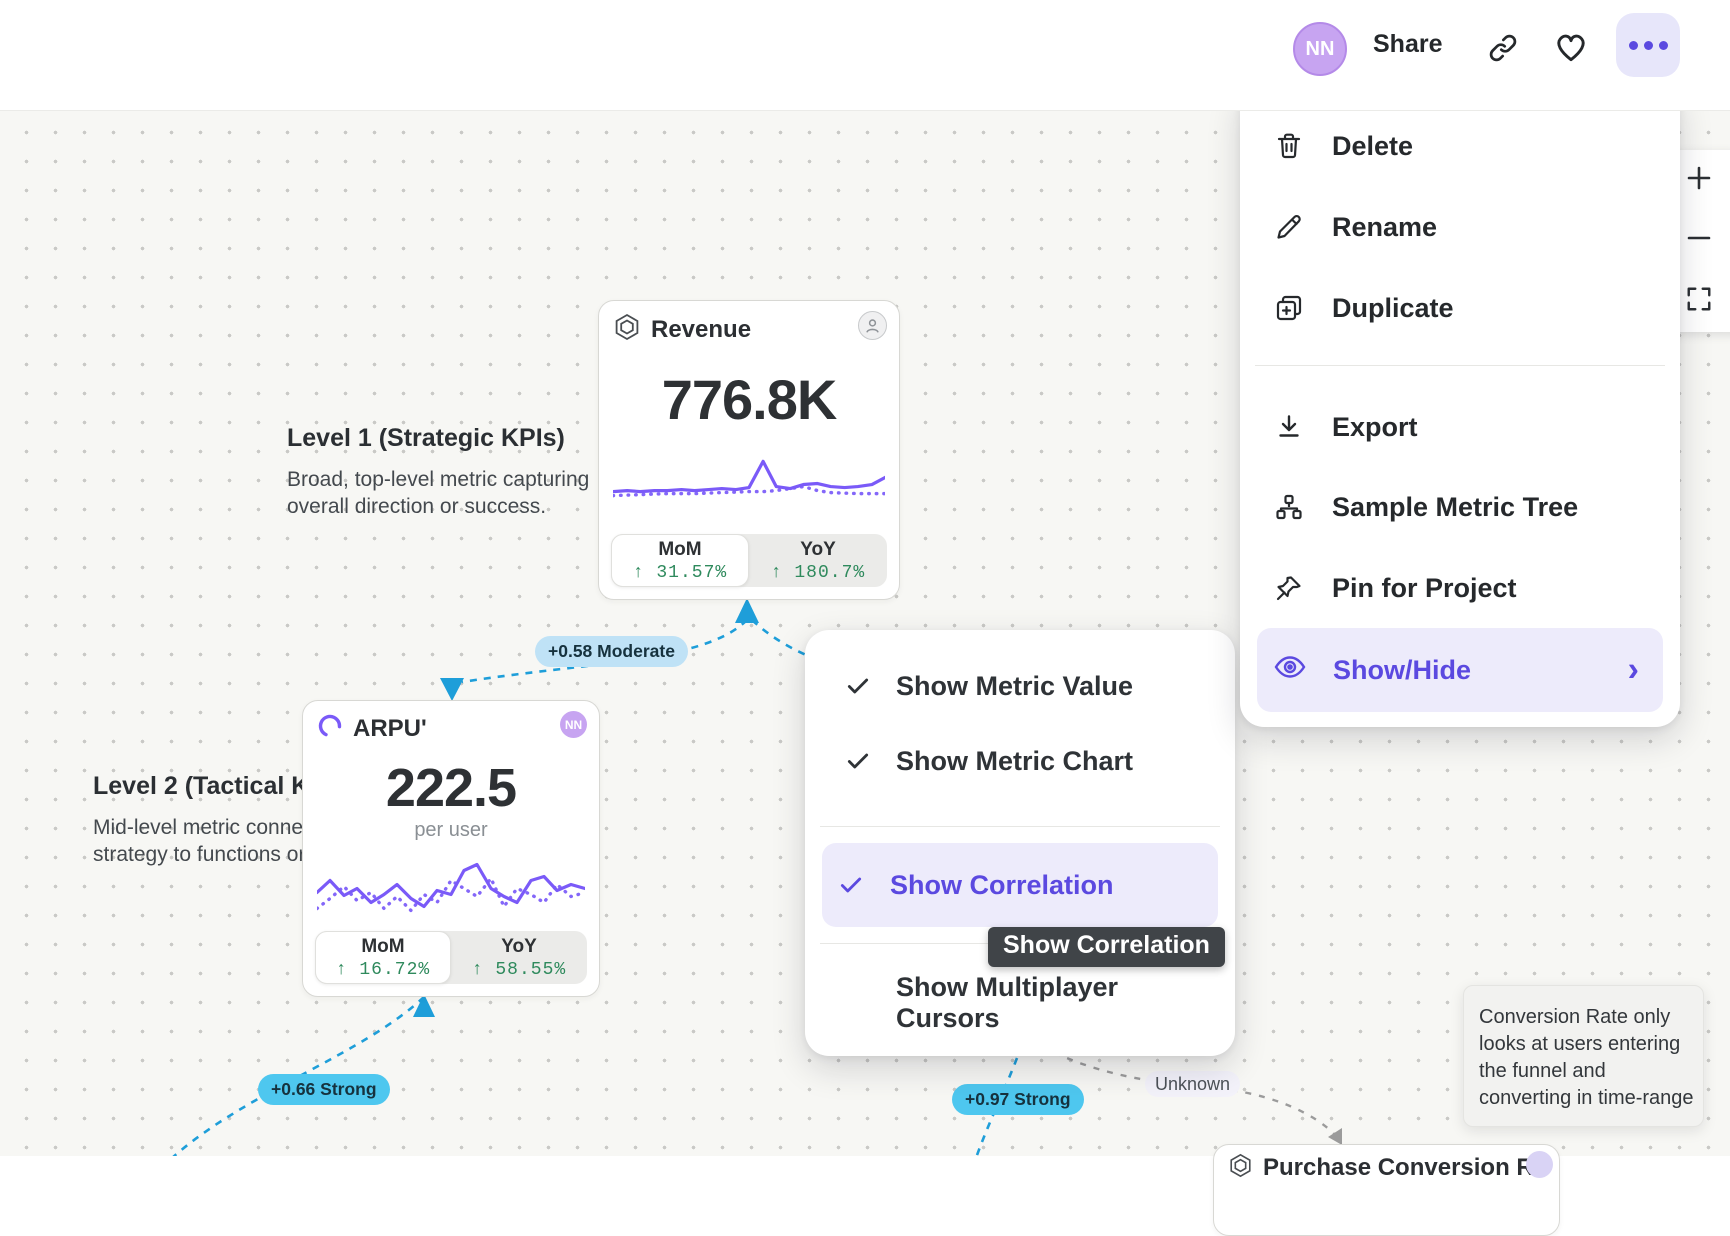 This screenshot has height=1236, width=1730. Describe the element at coordinates (1106, 947) in the screenshot. I see `cursor-tooltip: Show Correlation` at that location.